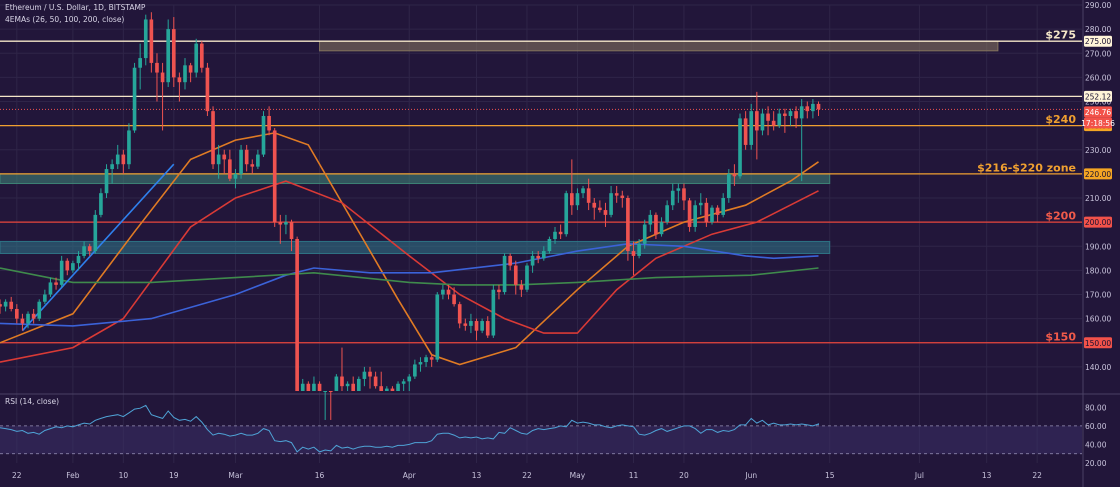  Describe the element at coordinates (1098, 198) in the screenshot. I see `price-tick-label: 210.00` at that location.